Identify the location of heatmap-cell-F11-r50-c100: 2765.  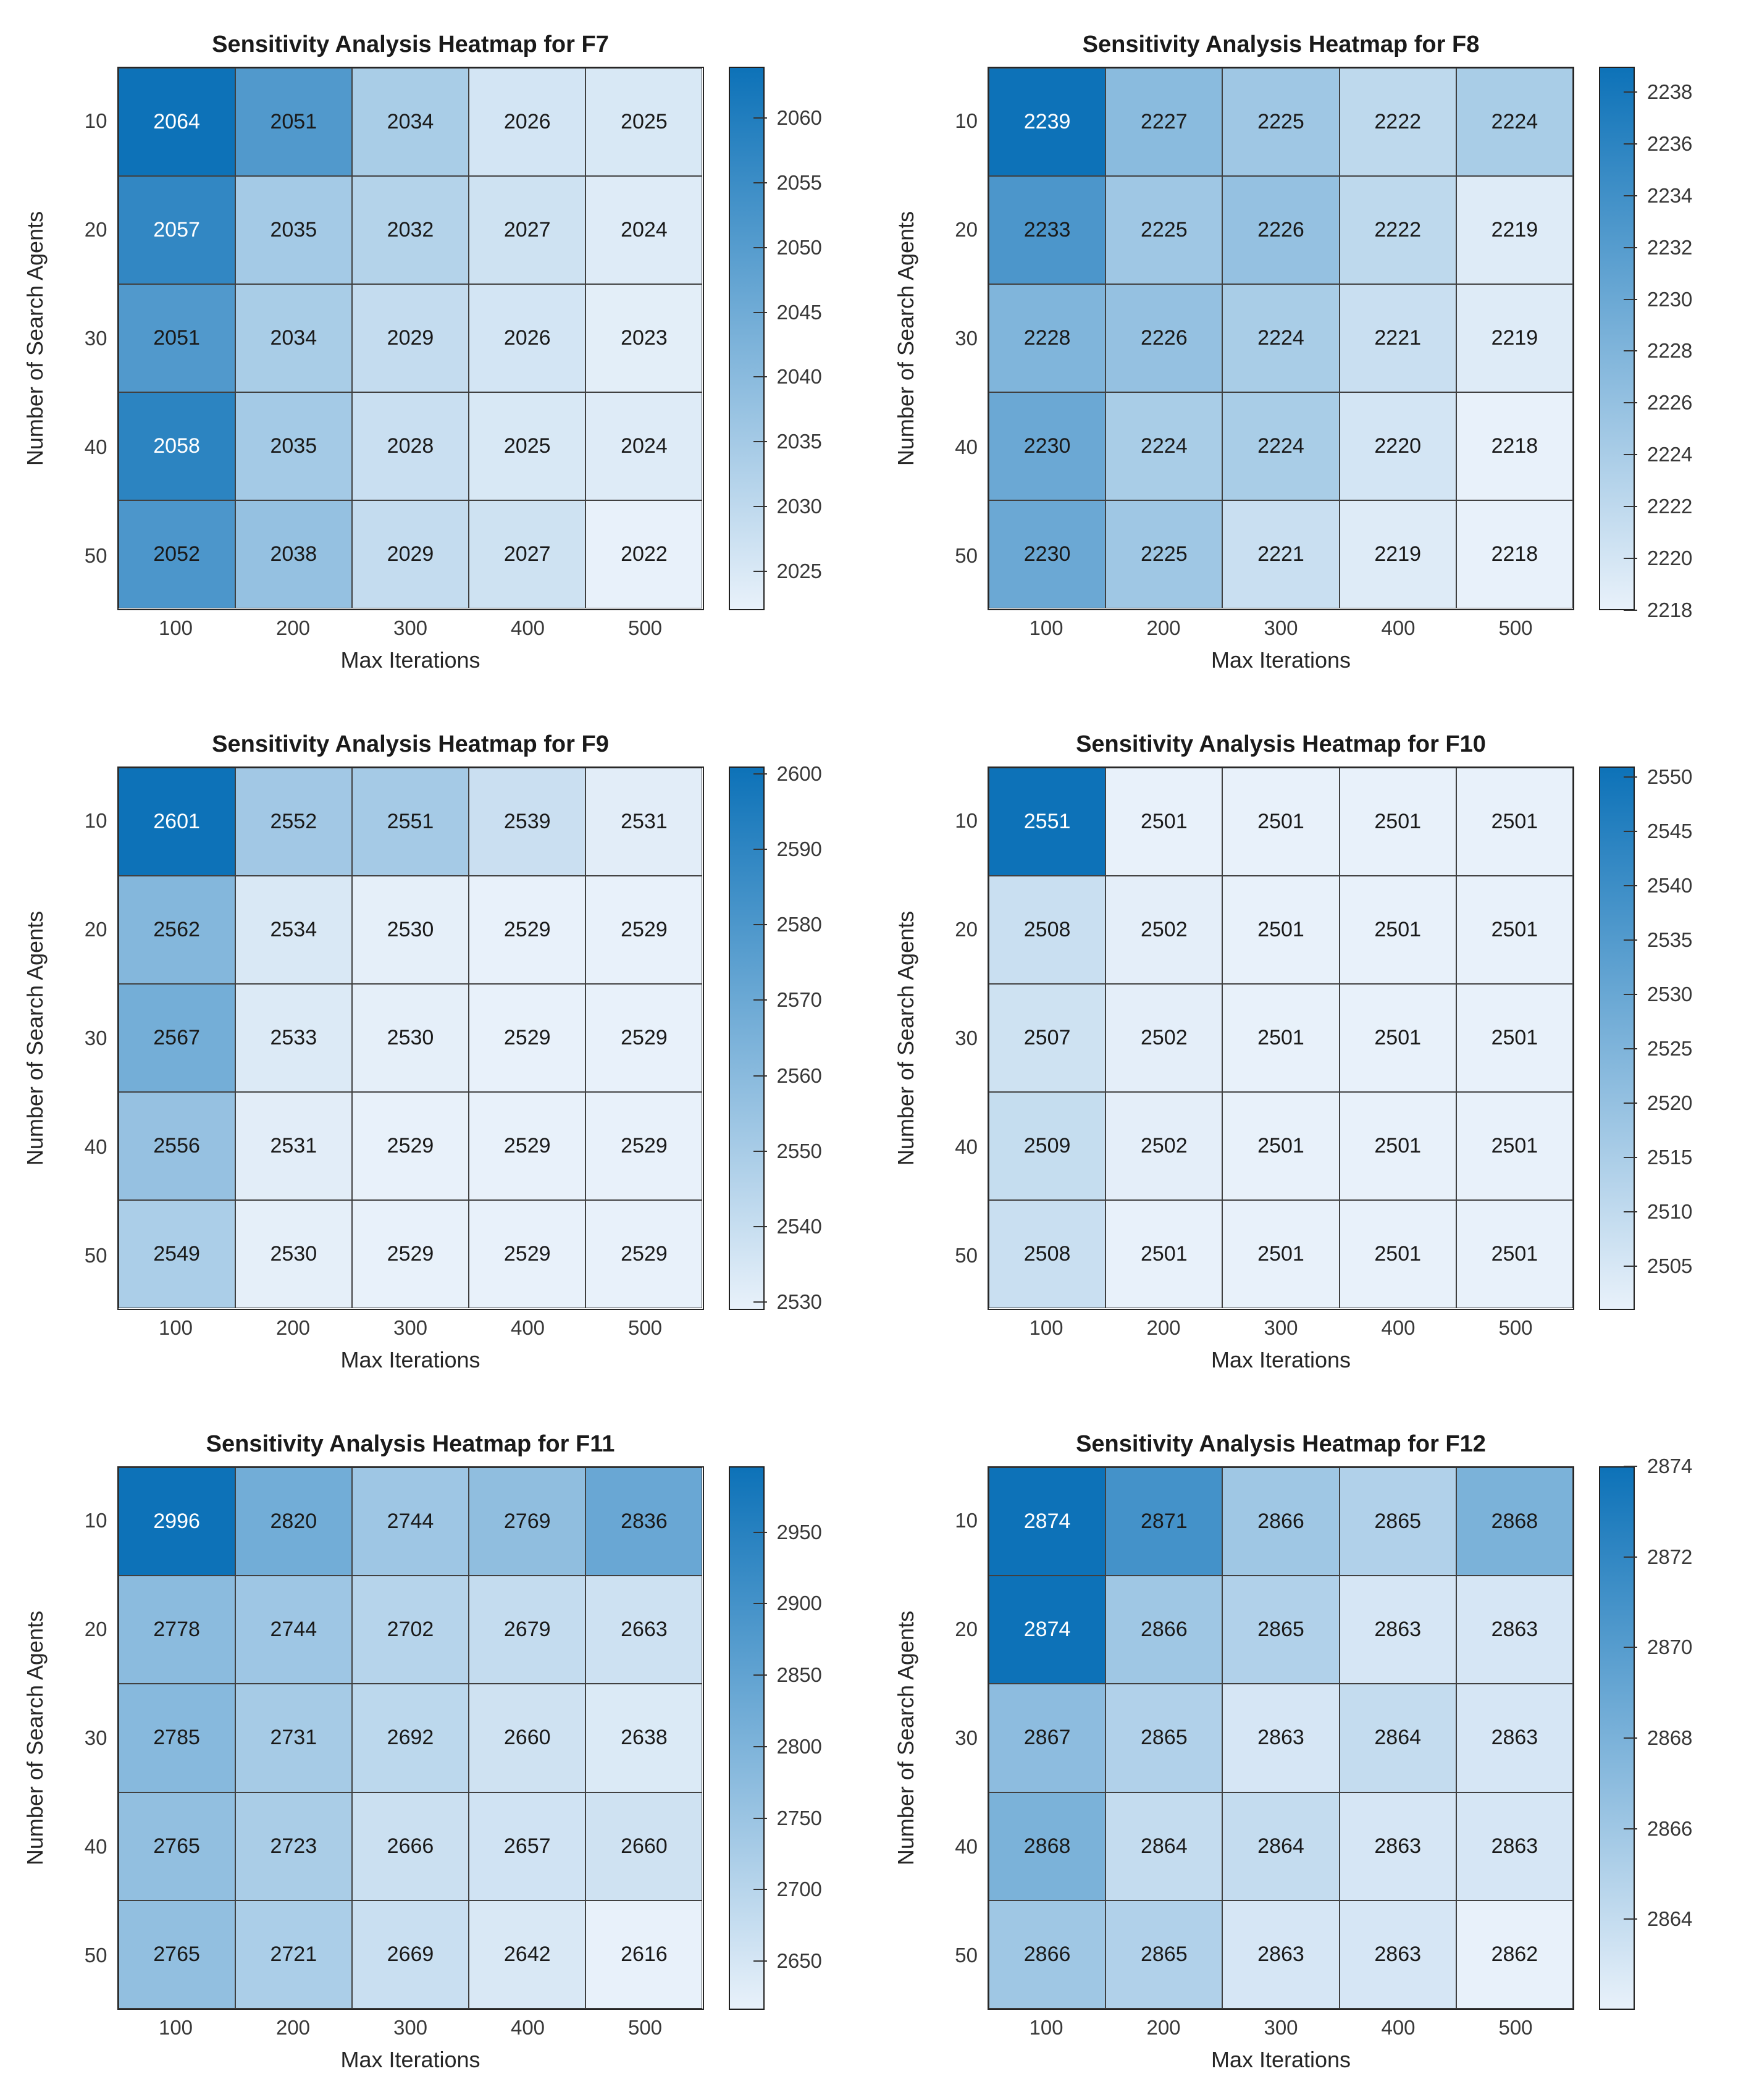
(176, 1955).